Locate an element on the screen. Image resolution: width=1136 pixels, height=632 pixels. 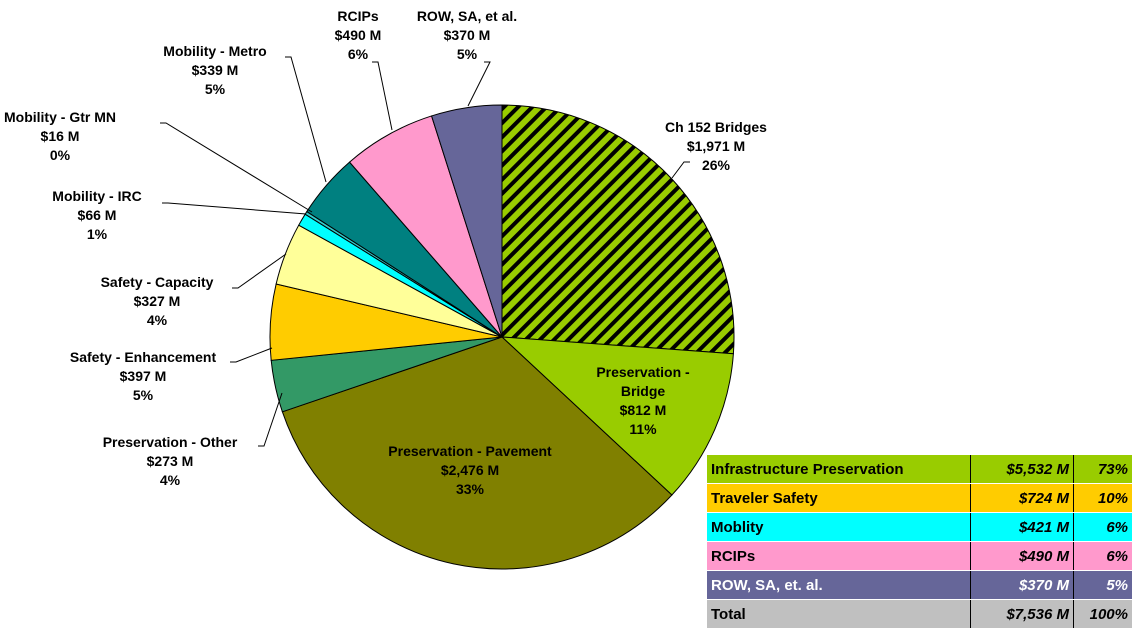
table-row: Traveler Safety $724 M 10% is located at coordinates (919, 498).